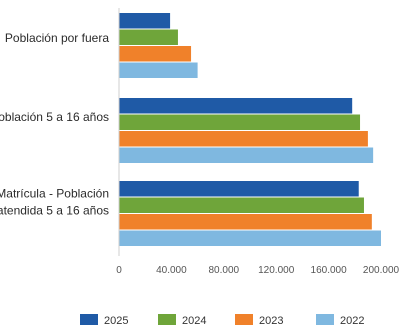 The image size is (402, 330). What do you see at coordinates (325, 319) in the screenshot?
I see `legend-swatch-2022` at bounding box center [325, 319].